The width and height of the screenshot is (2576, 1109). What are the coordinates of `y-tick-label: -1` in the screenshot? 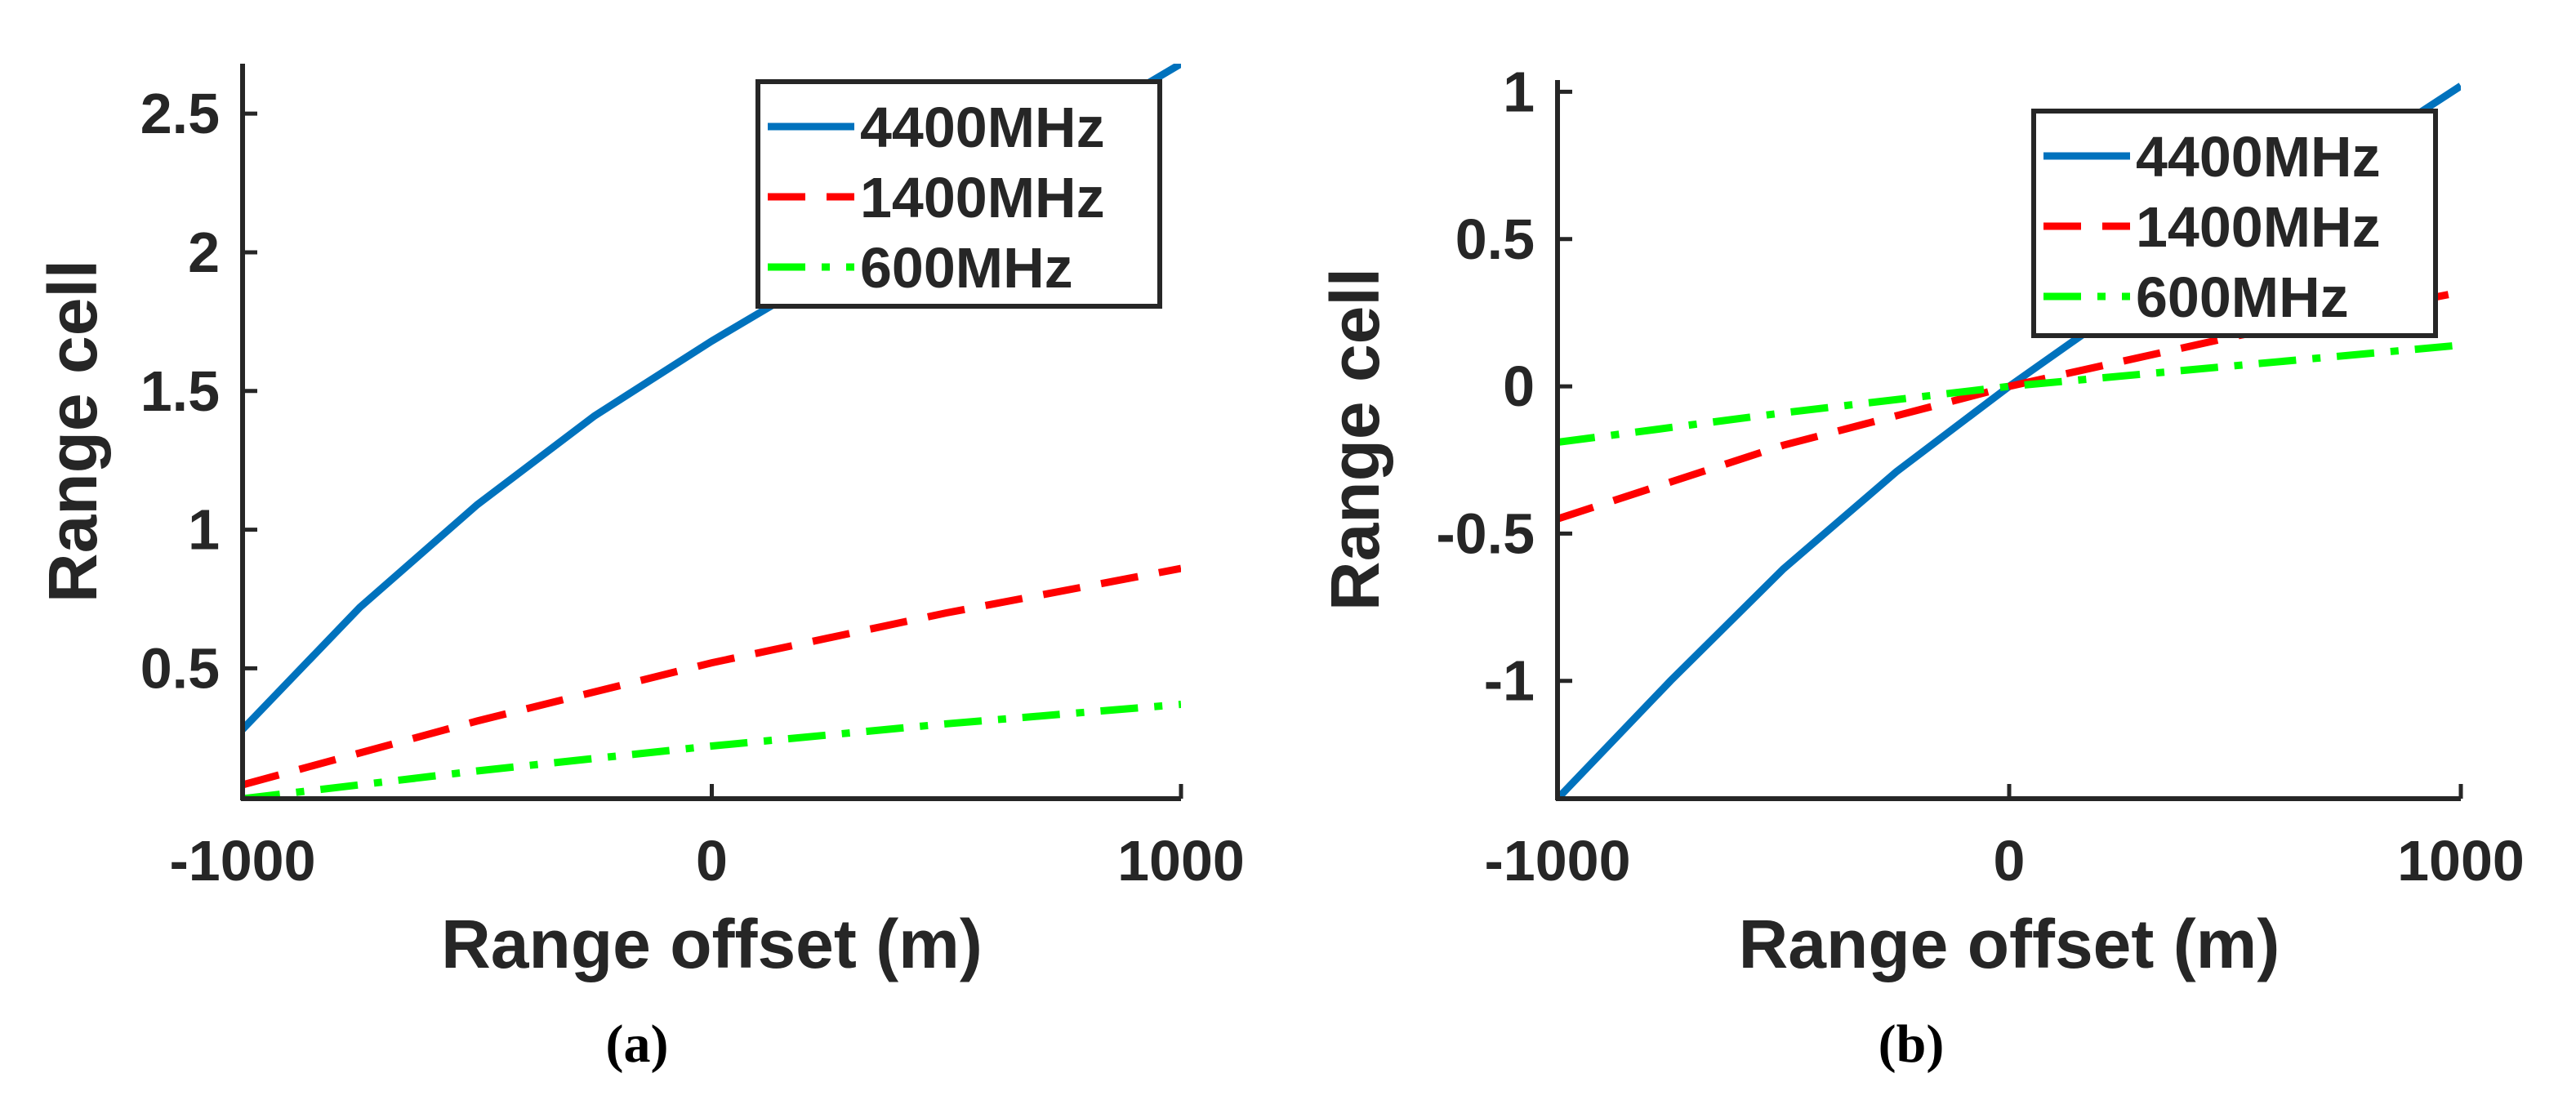 It's located at (1509, 681).